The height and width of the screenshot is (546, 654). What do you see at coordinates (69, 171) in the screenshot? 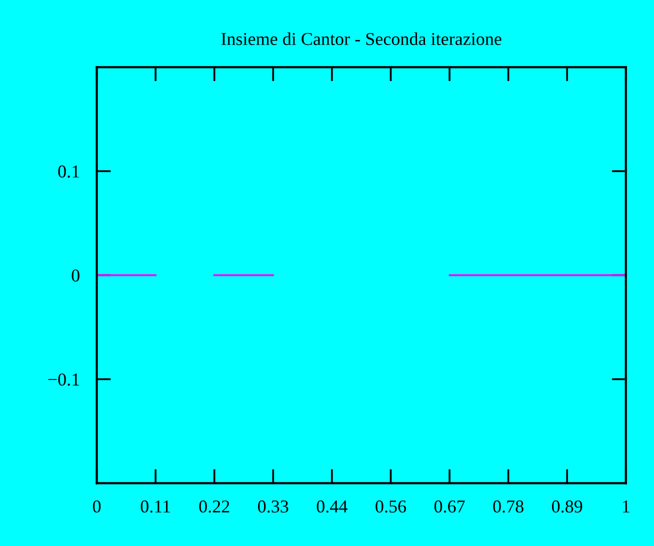
I see `y-tick-label: 0.1` at bounding box center [69, 171].